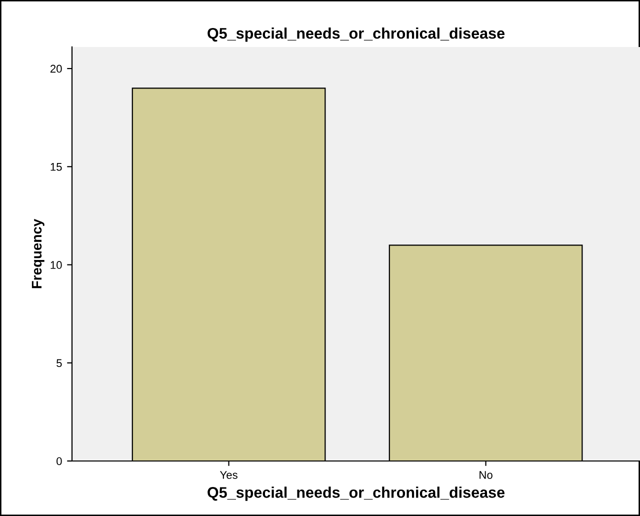 The image size is (640, 516). I want to click on y-tick-label: 15, so click(56, 167).